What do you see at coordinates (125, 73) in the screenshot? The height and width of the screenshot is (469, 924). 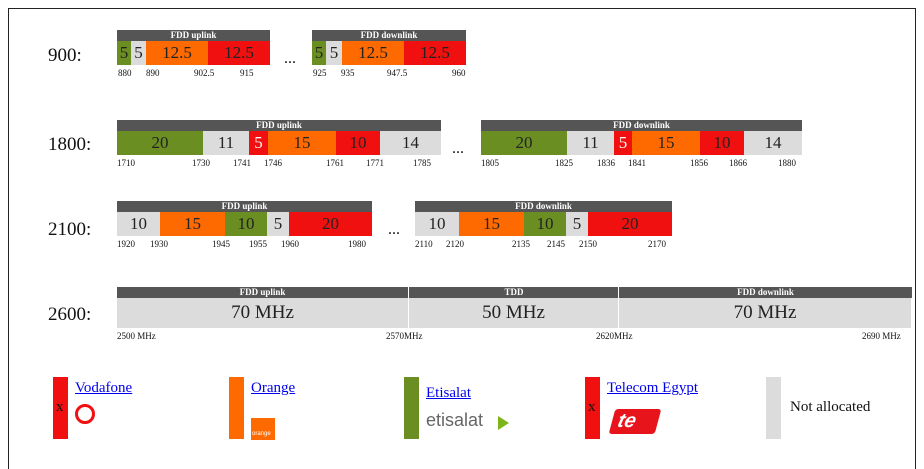 I see `frequency-tick: 880` at bounding box center [125, 73].